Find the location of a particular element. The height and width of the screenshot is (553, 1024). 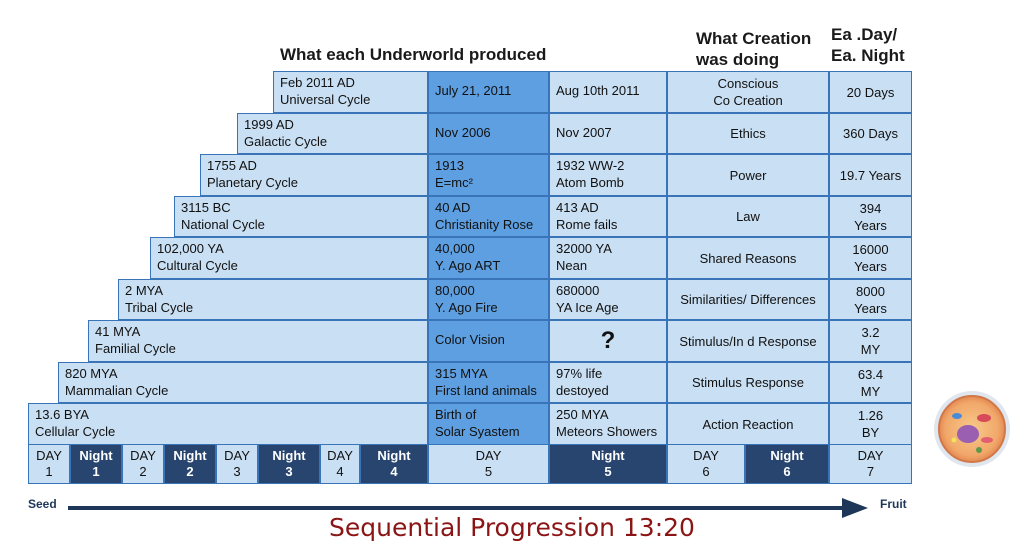

duration-cell: 360 Days is located at coordinates (870, 133).